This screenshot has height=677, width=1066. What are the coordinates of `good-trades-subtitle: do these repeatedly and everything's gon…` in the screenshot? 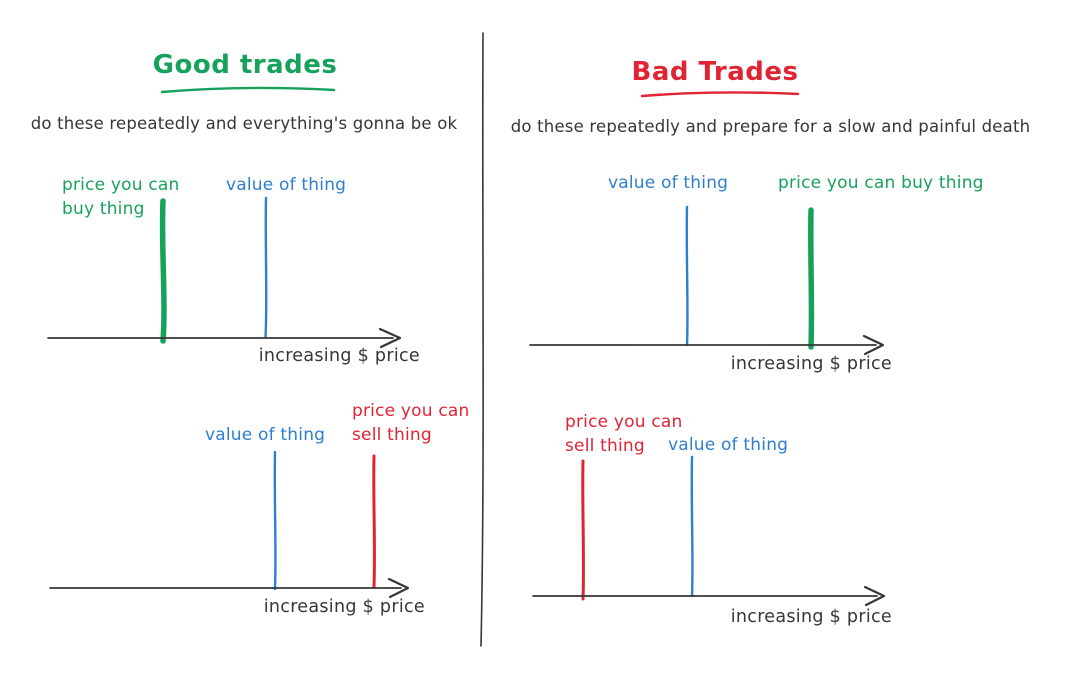 It's located at (244, 123).